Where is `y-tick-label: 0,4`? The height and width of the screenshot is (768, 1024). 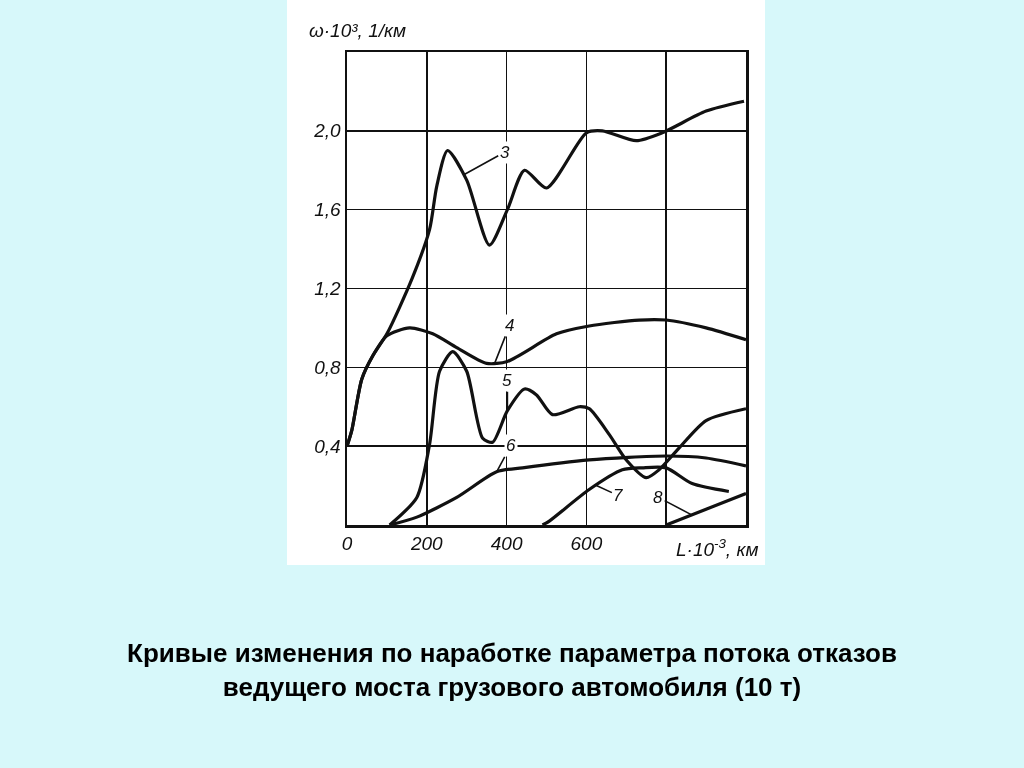 y-tick-label: 0,4 is located at coordinates (327, 446).